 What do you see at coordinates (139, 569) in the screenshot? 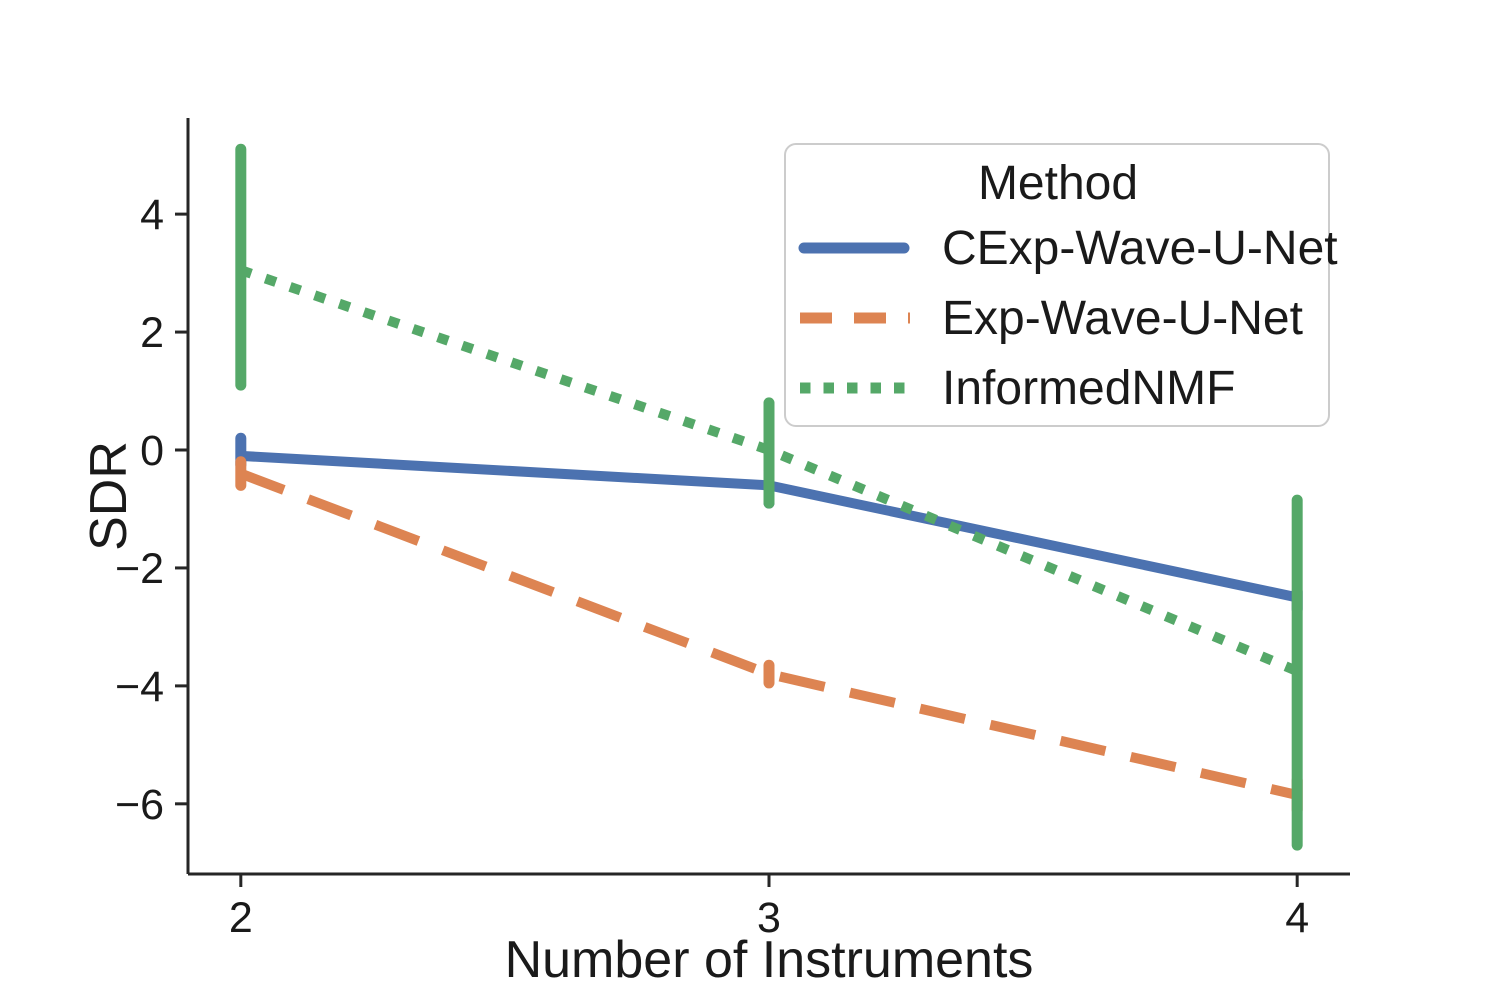
I see `y-tick-label: −2` at bounding box center [139, 569].